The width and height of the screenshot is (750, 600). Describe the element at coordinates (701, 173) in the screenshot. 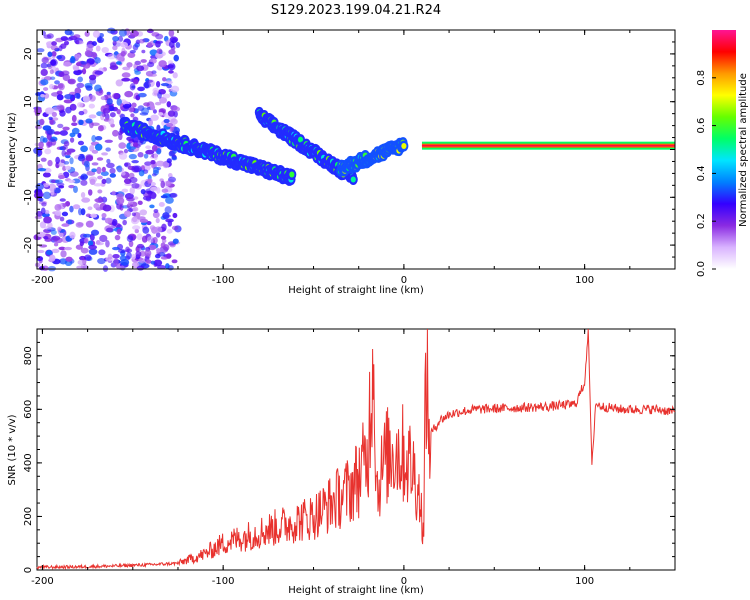

I see `colorbar-tick-label: 0.4` at that location.